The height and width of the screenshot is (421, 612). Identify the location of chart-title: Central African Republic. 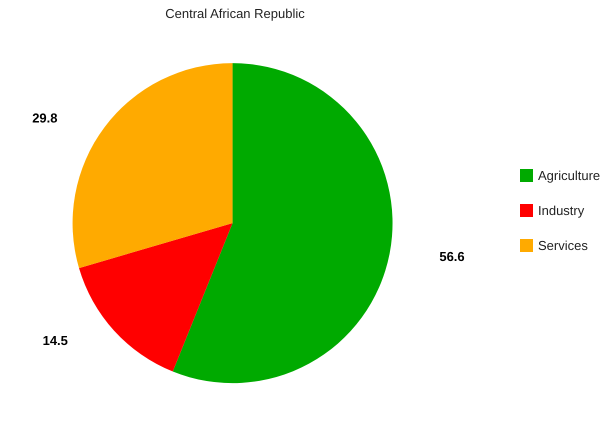
(235, 13).